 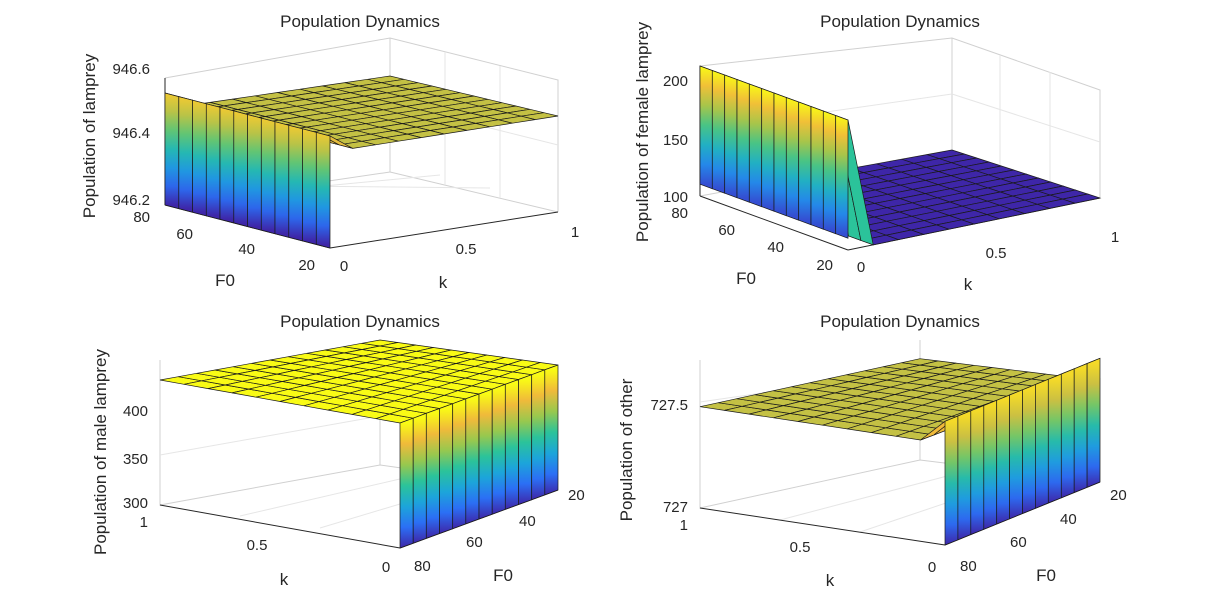 I want to click on z-axis-label: Population of lamprey, so click(x=89, y=135).